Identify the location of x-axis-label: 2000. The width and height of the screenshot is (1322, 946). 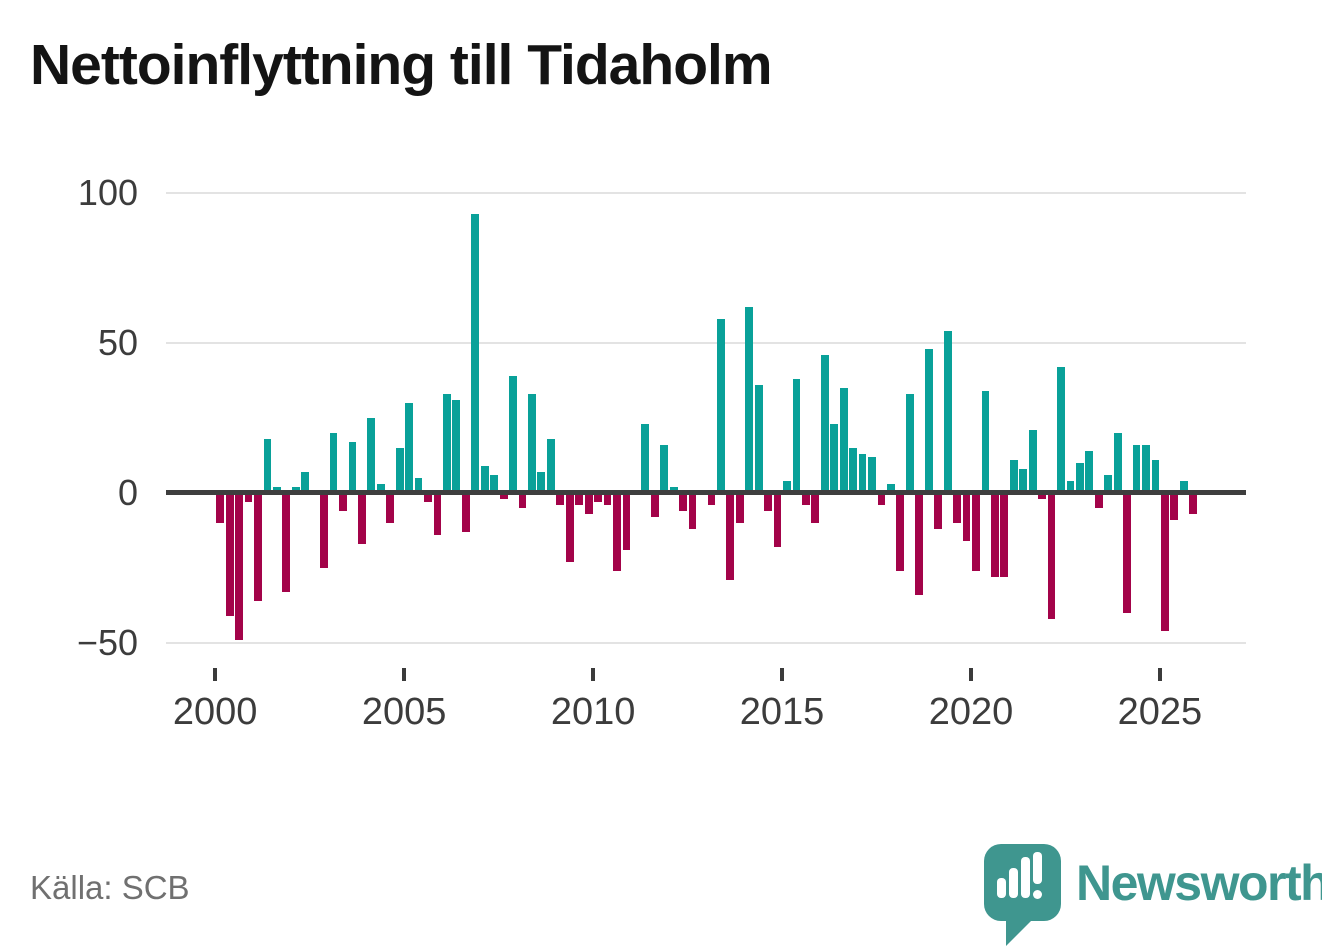
(215, 712).